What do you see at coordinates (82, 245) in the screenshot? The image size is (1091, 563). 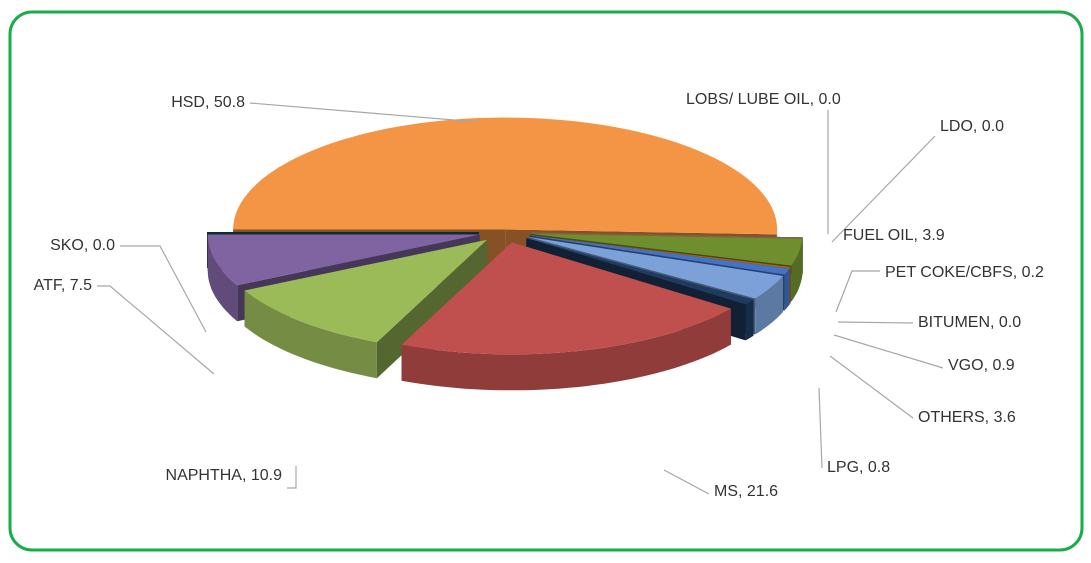 I see `data-label: SKO, 0.0` at bounding box center [82, 245].